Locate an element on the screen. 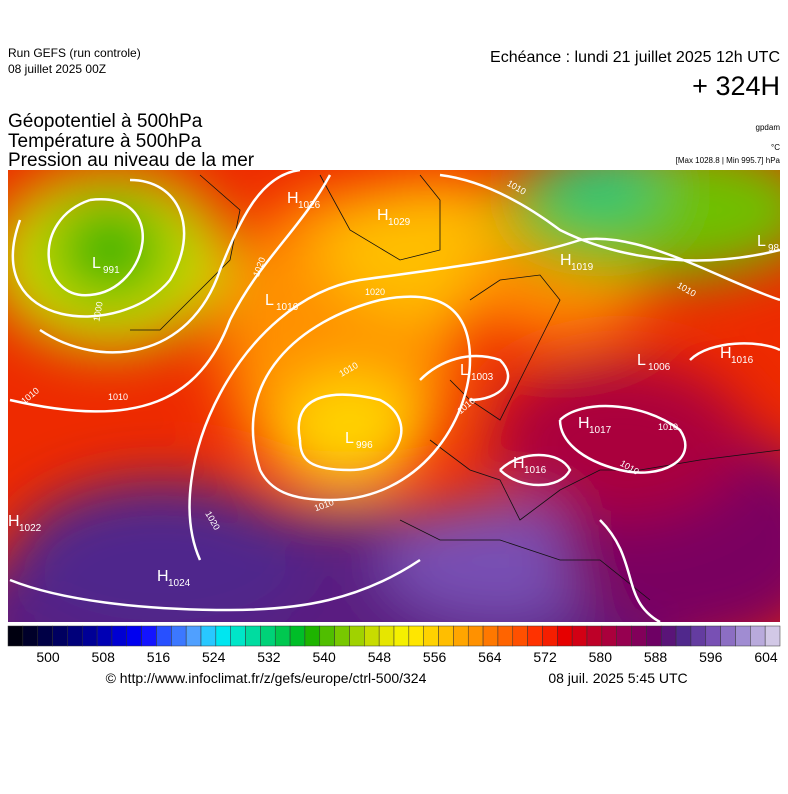  pressure-center: L 1016 is located at coordinates (282, 302).